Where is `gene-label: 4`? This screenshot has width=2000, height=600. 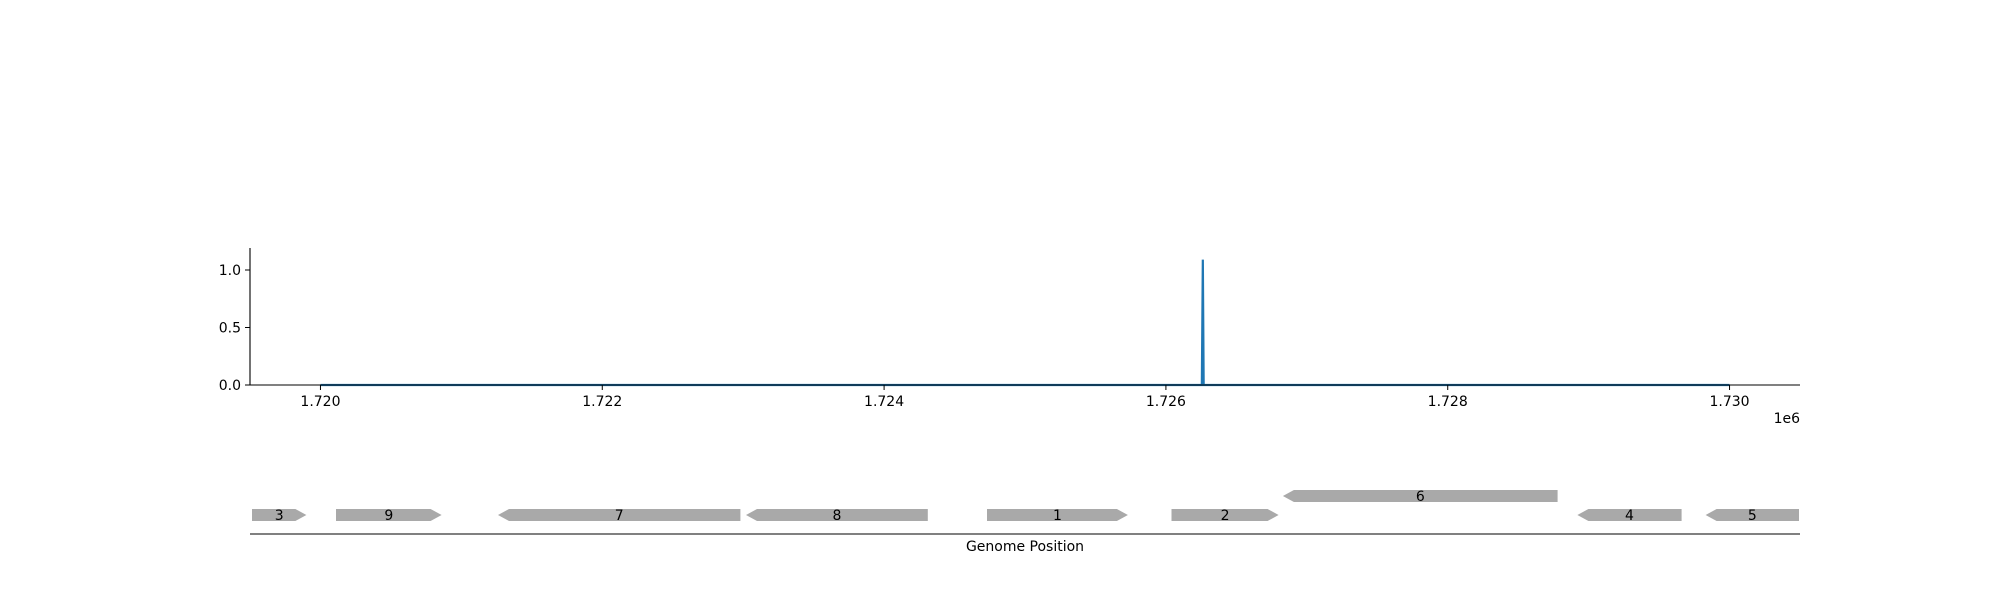
gene-label: 4 is located at coordinates (1629, 516).